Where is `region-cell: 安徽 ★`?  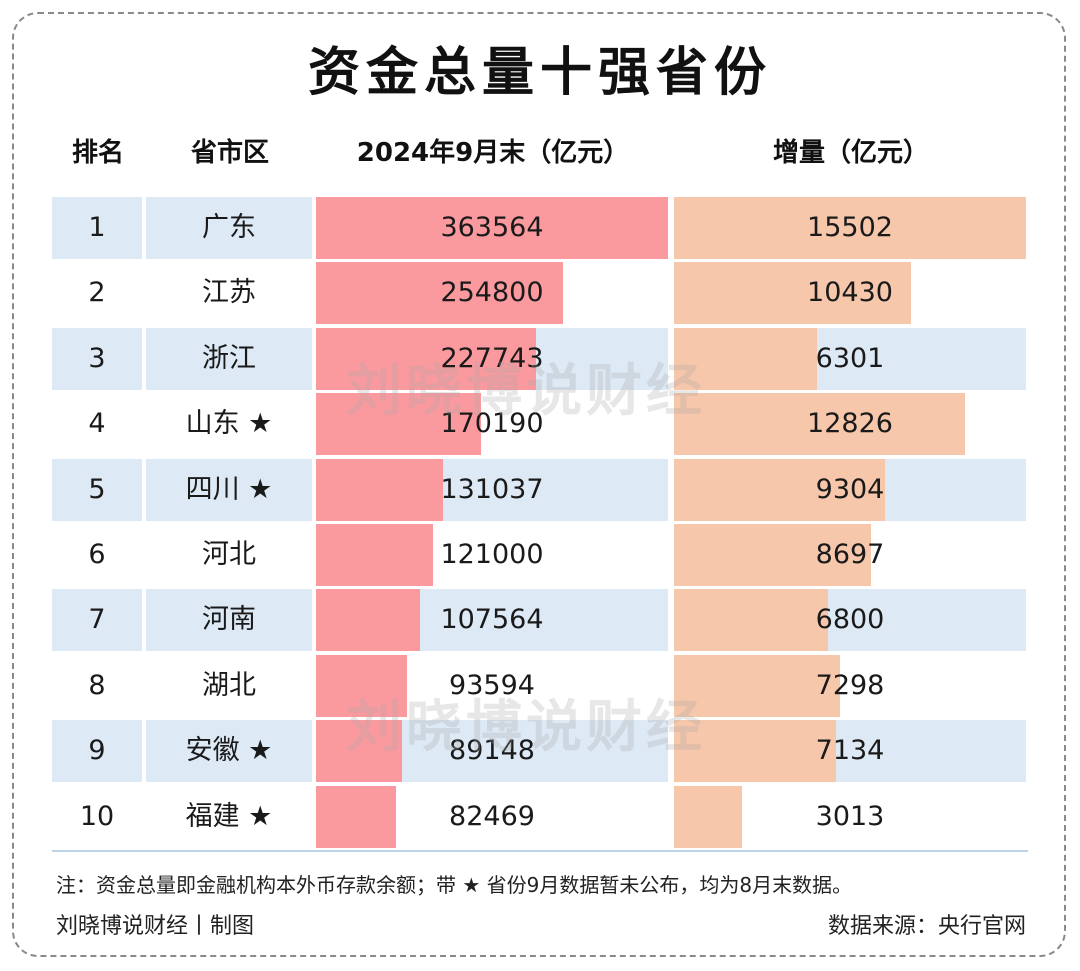 region-cell: 安徽 ★ is located at coordinates (229, 751).